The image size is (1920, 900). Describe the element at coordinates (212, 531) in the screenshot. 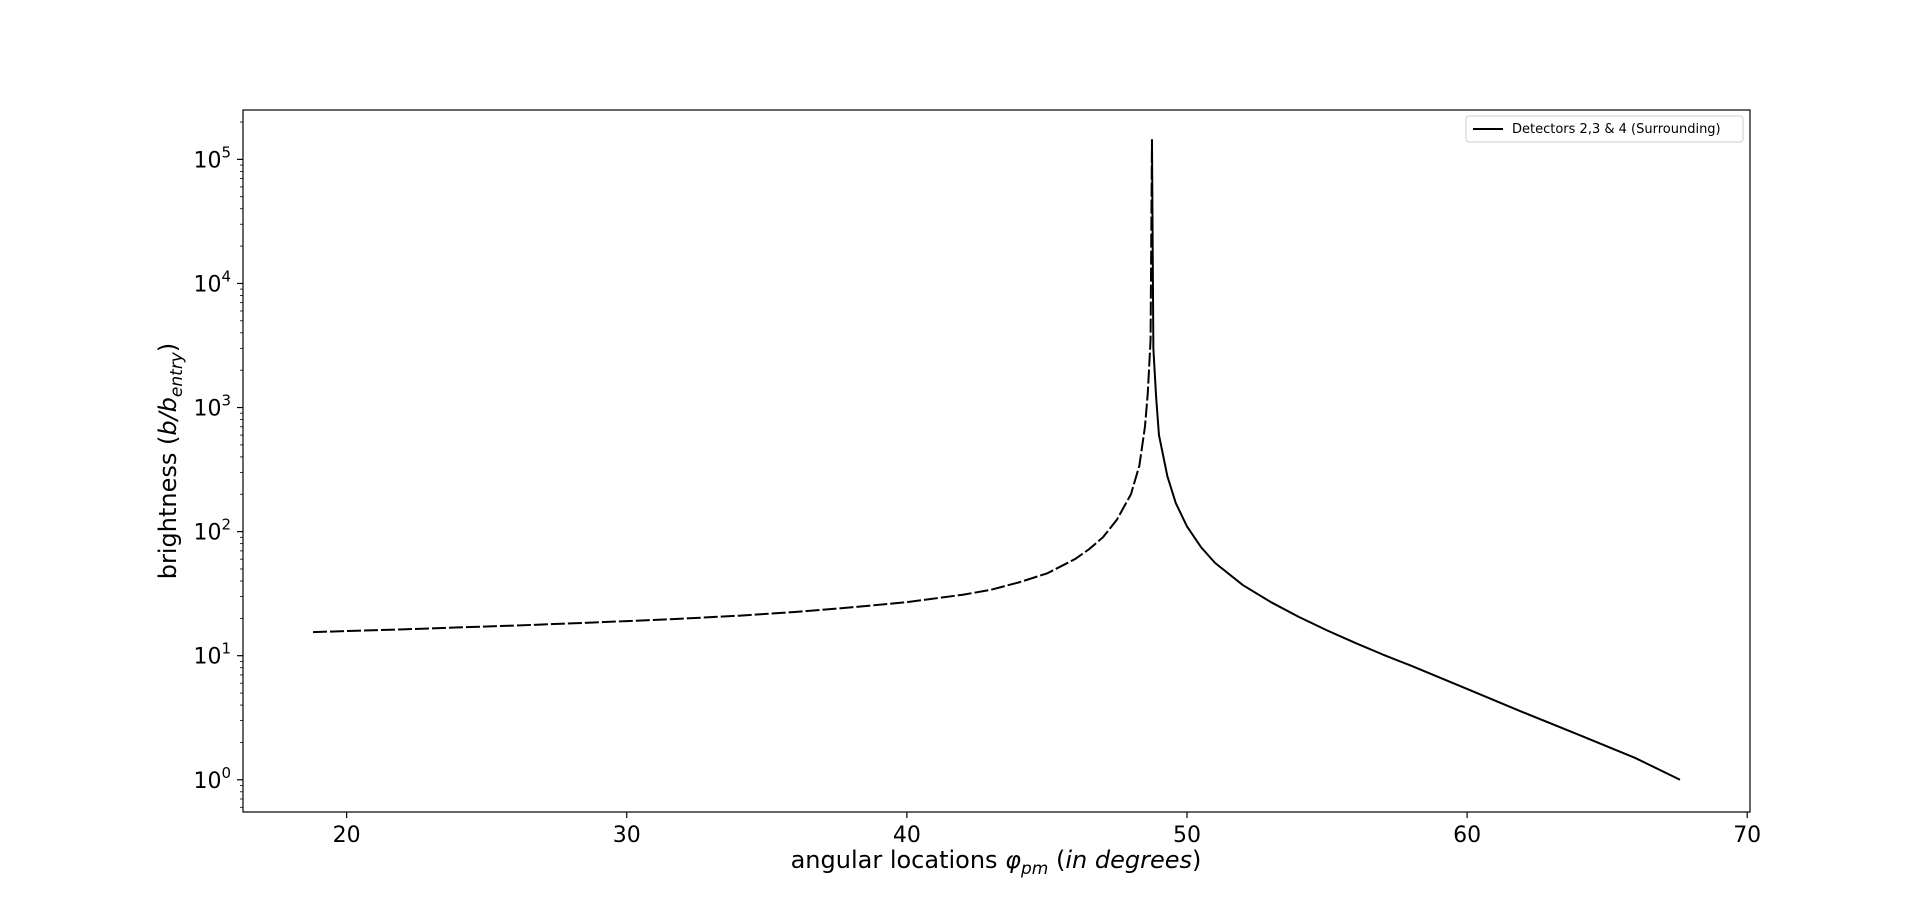

I see `y-tick-label: 10²` at that location.